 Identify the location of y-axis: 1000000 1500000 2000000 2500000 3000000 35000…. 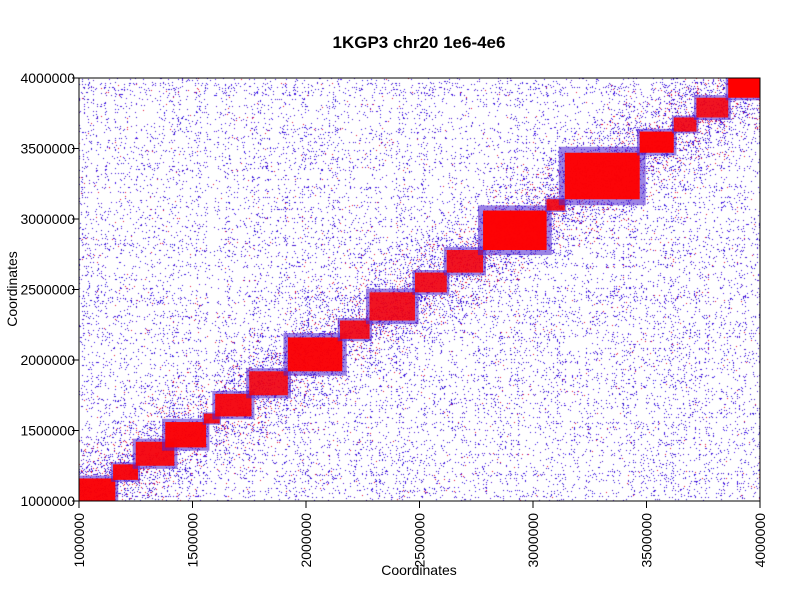
(49, 289).